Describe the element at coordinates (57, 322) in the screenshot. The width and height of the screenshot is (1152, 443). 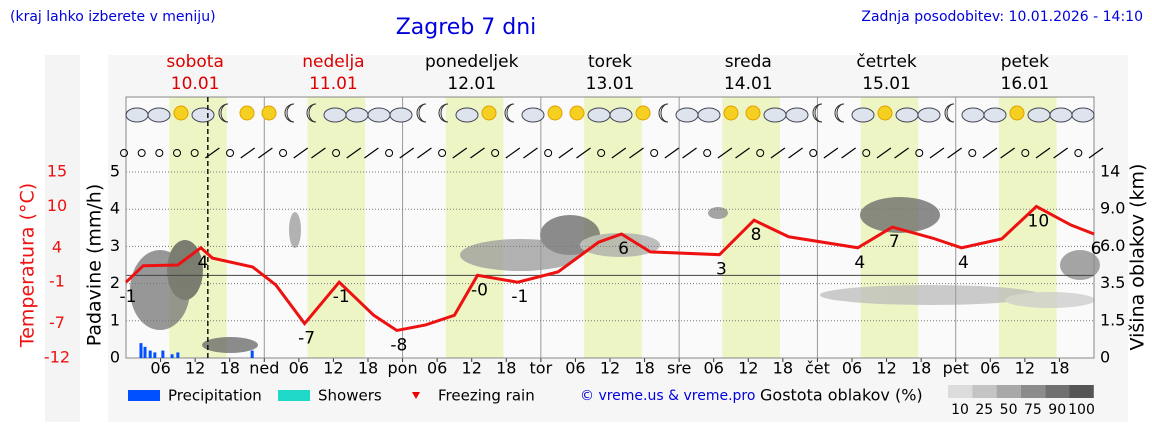
I see `temp-tick-label: -7` at that location.